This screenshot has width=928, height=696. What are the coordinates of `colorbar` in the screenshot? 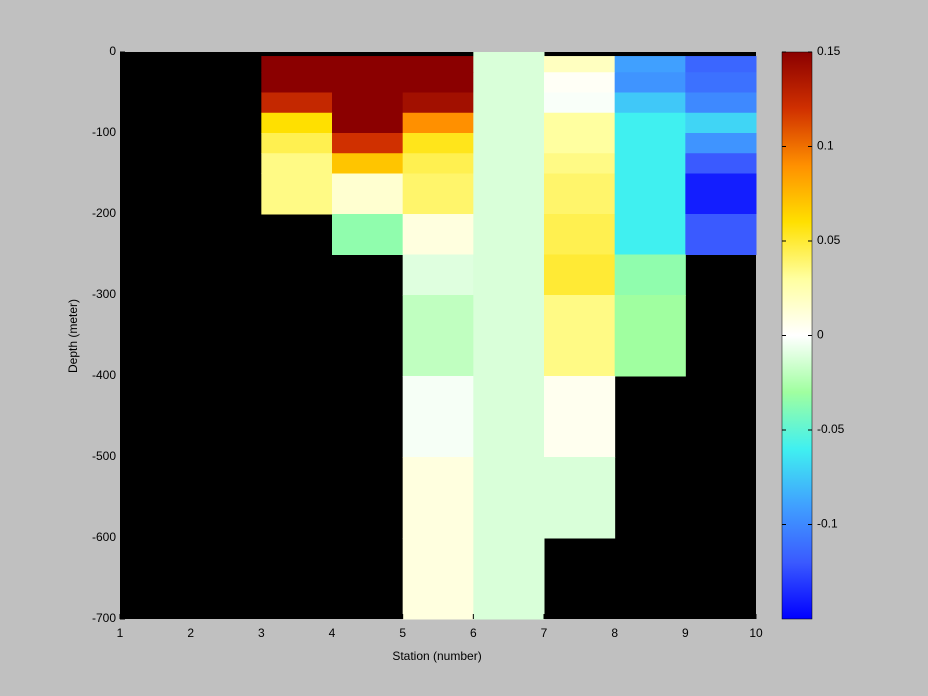 It's located at (797, 335).